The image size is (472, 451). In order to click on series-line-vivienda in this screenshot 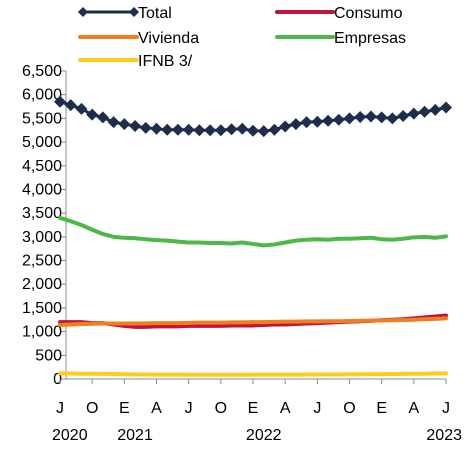, I will do `click(253, 321)`.